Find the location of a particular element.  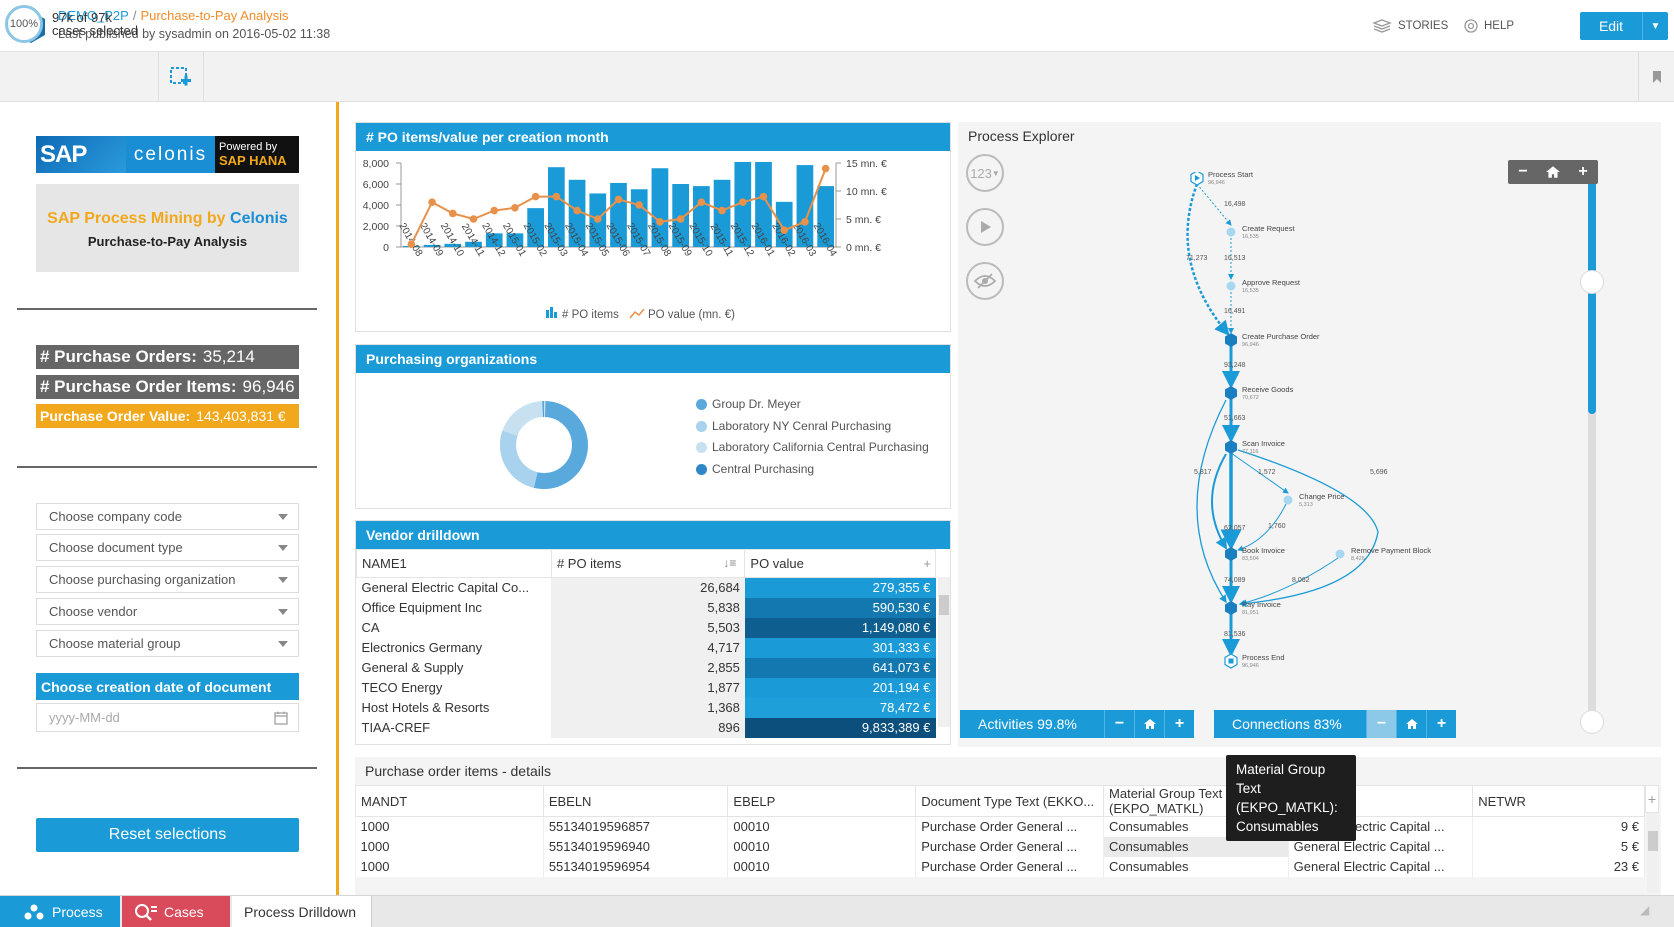

po-items-cell: 896 is located at coordinates (648, 727).